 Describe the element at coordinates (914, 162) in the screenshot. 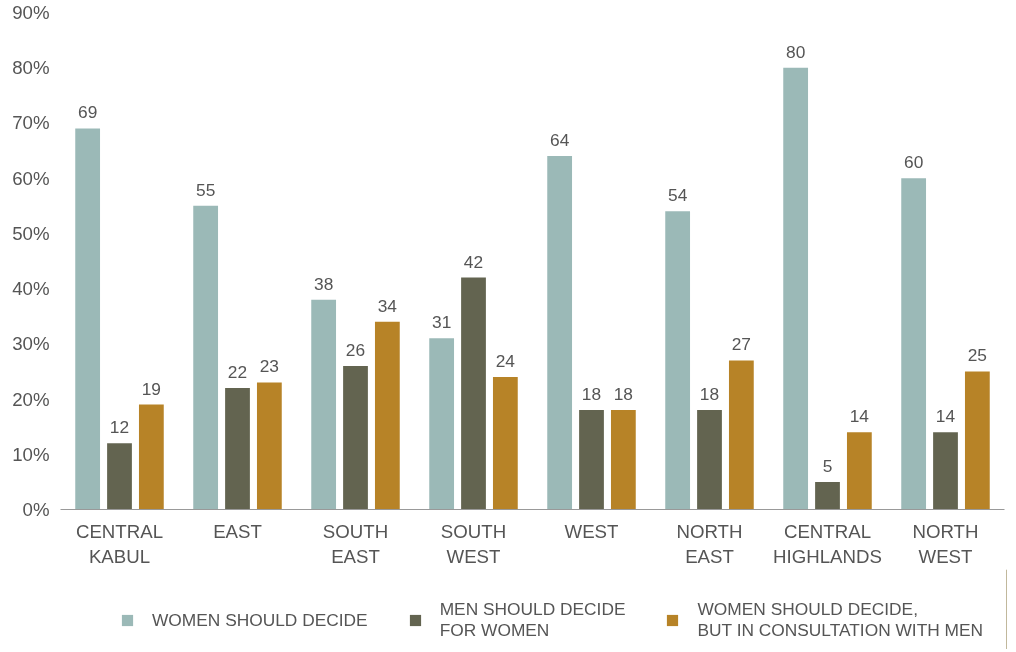

I see `data-label: 60` at that location.